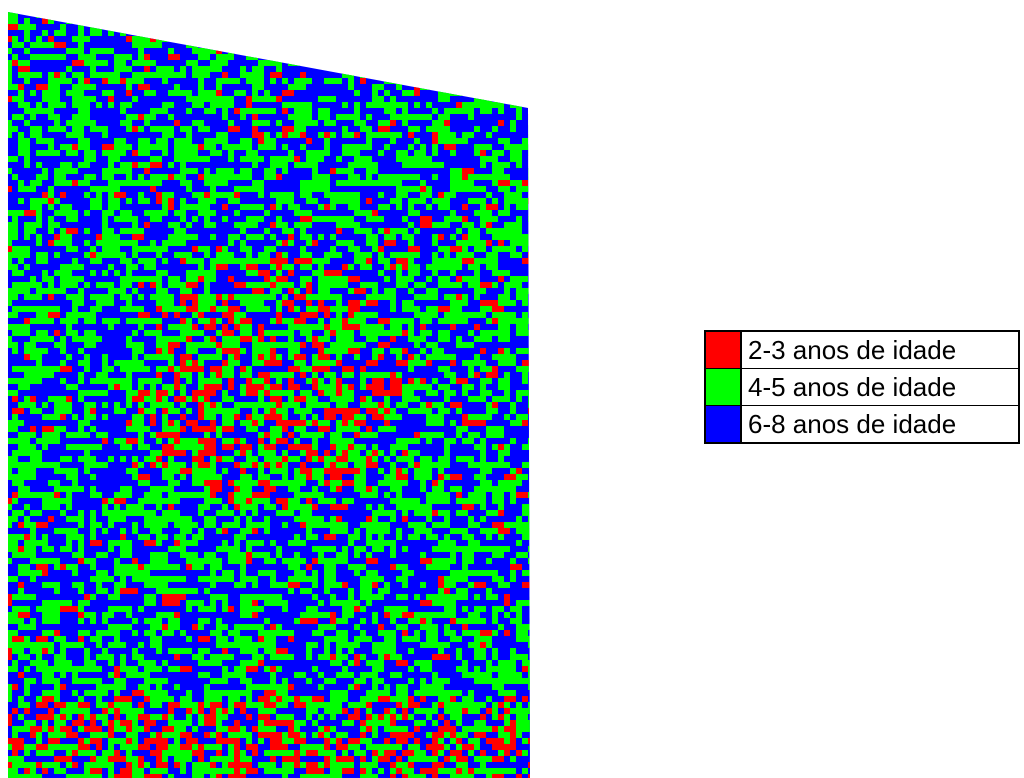  What do you see at coordinates (852, 424) in the screenshot?
I see `legend-label: 6-8 anos de idade` at bounding box center [852, 424].